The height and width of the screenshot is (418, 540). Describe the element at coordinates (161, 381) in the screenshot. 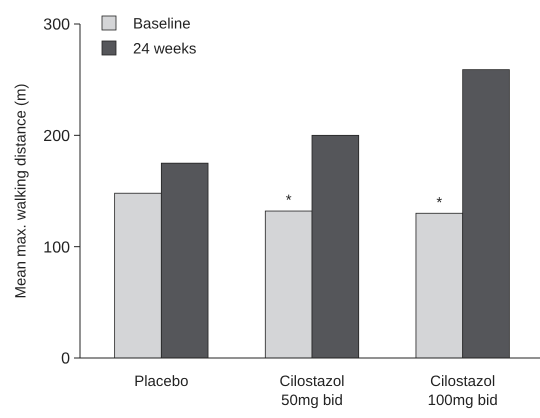

I see `x-tick-label: Placebo` at that location.